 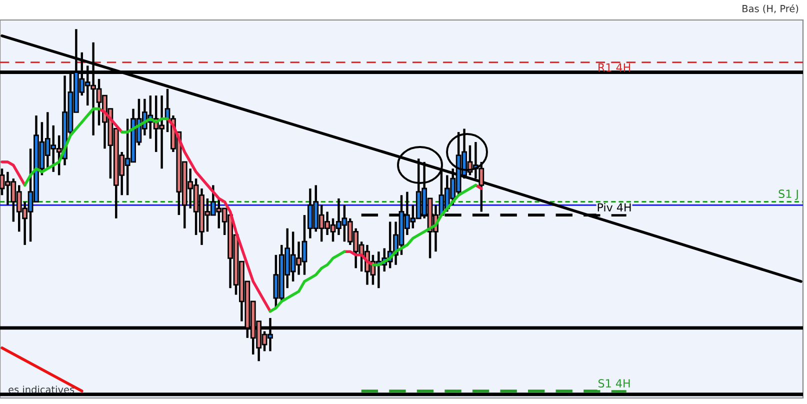 What do you see at coordinates (770, 9) in the screenshot?
I see `text: Bas (H, Pré)` at bounding box center [770, 9].